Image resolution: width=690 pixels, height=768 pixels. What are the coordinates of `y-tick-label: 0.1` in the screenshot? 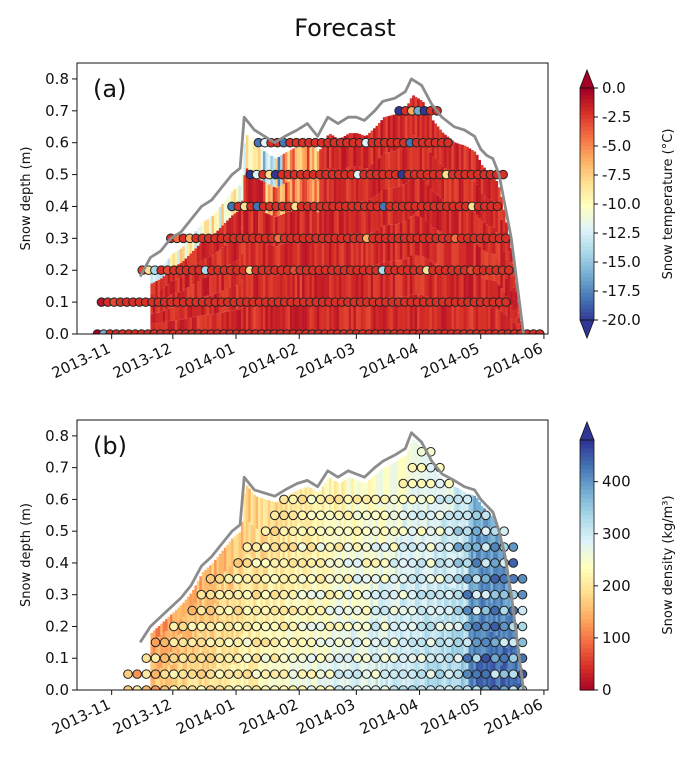 It's located at (57, 302).